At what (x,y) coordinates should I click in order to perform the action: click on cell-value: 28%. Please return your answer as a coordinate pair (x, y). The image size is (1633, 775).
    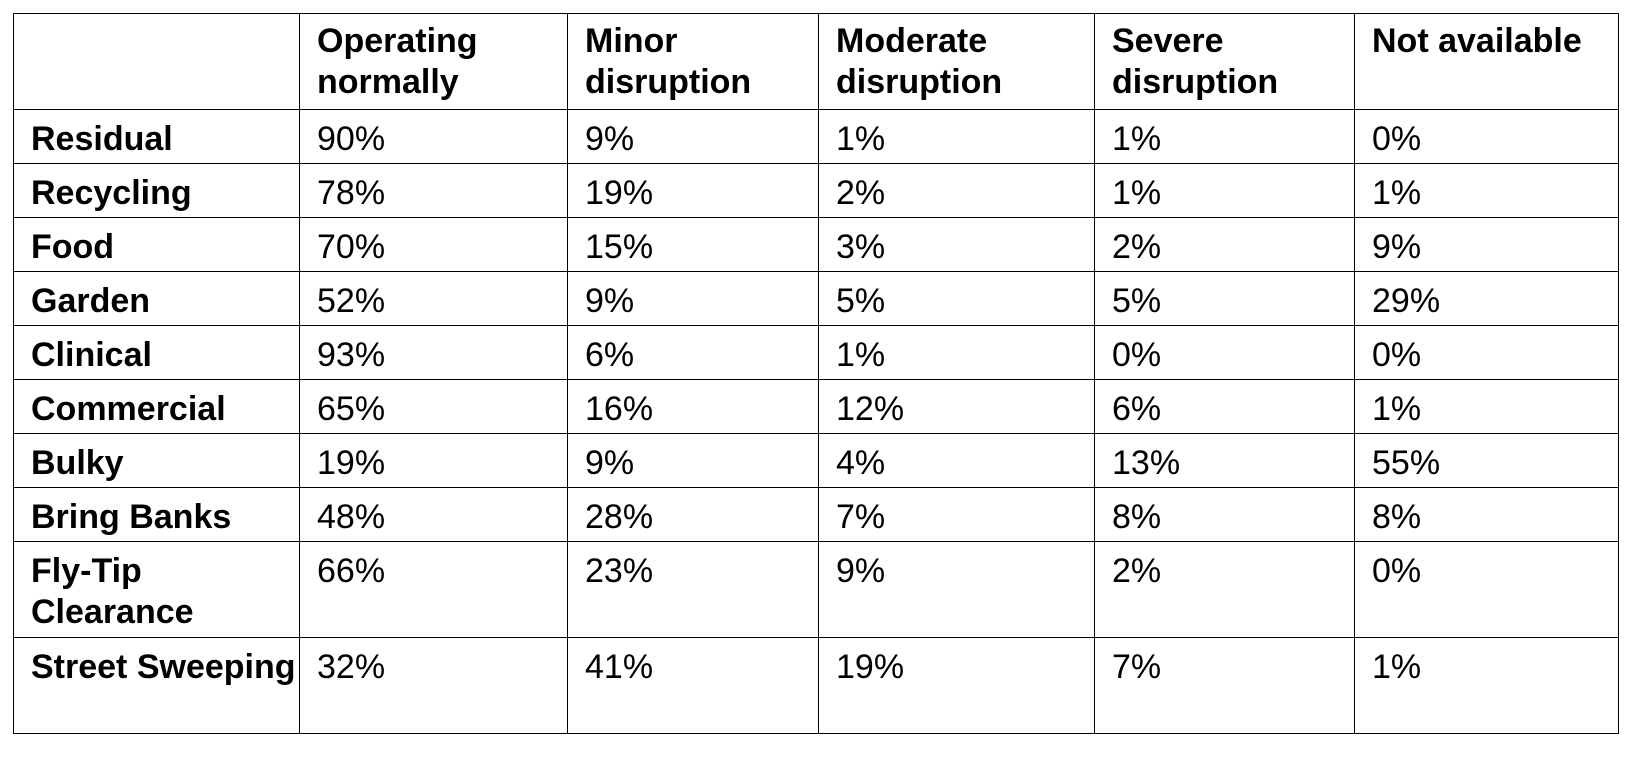
    Looking at the image, I should click on (693, 514).